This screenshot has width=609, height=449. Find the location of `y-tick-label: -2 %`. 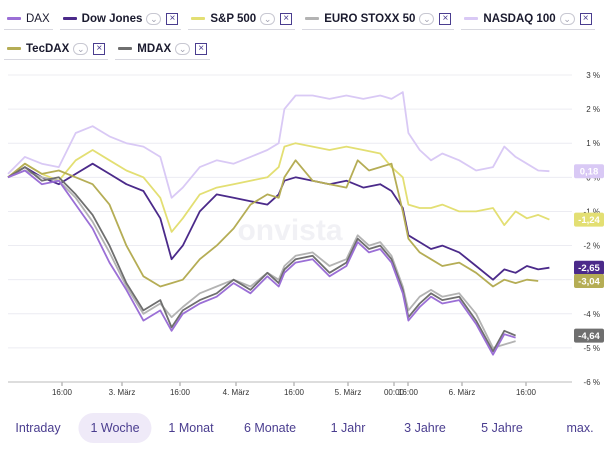

y-tick-label: -2 % is located at coordinates (592, 246).